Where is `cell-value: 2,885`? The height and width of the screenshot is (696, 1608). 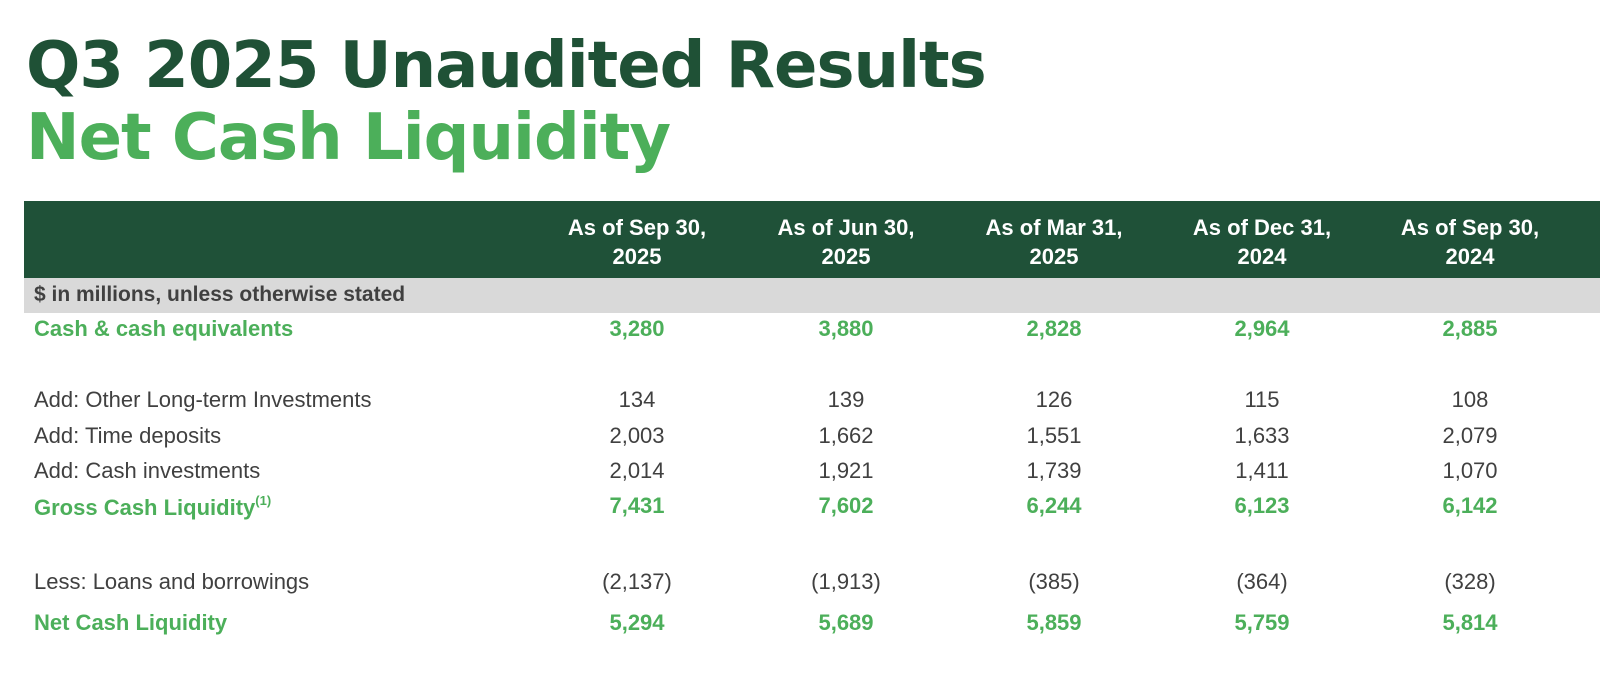
cell-value: 2,885 is located at coordinates (1470, 328).